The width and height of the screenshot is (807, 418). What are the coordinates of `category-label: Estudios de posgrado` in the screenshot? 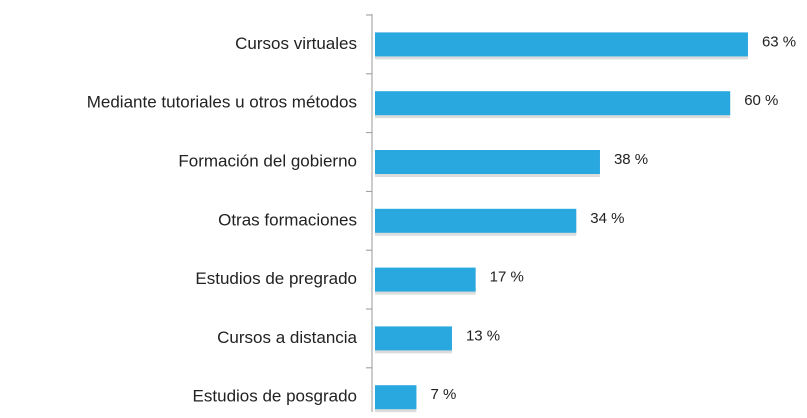 It's located at (275, 396).